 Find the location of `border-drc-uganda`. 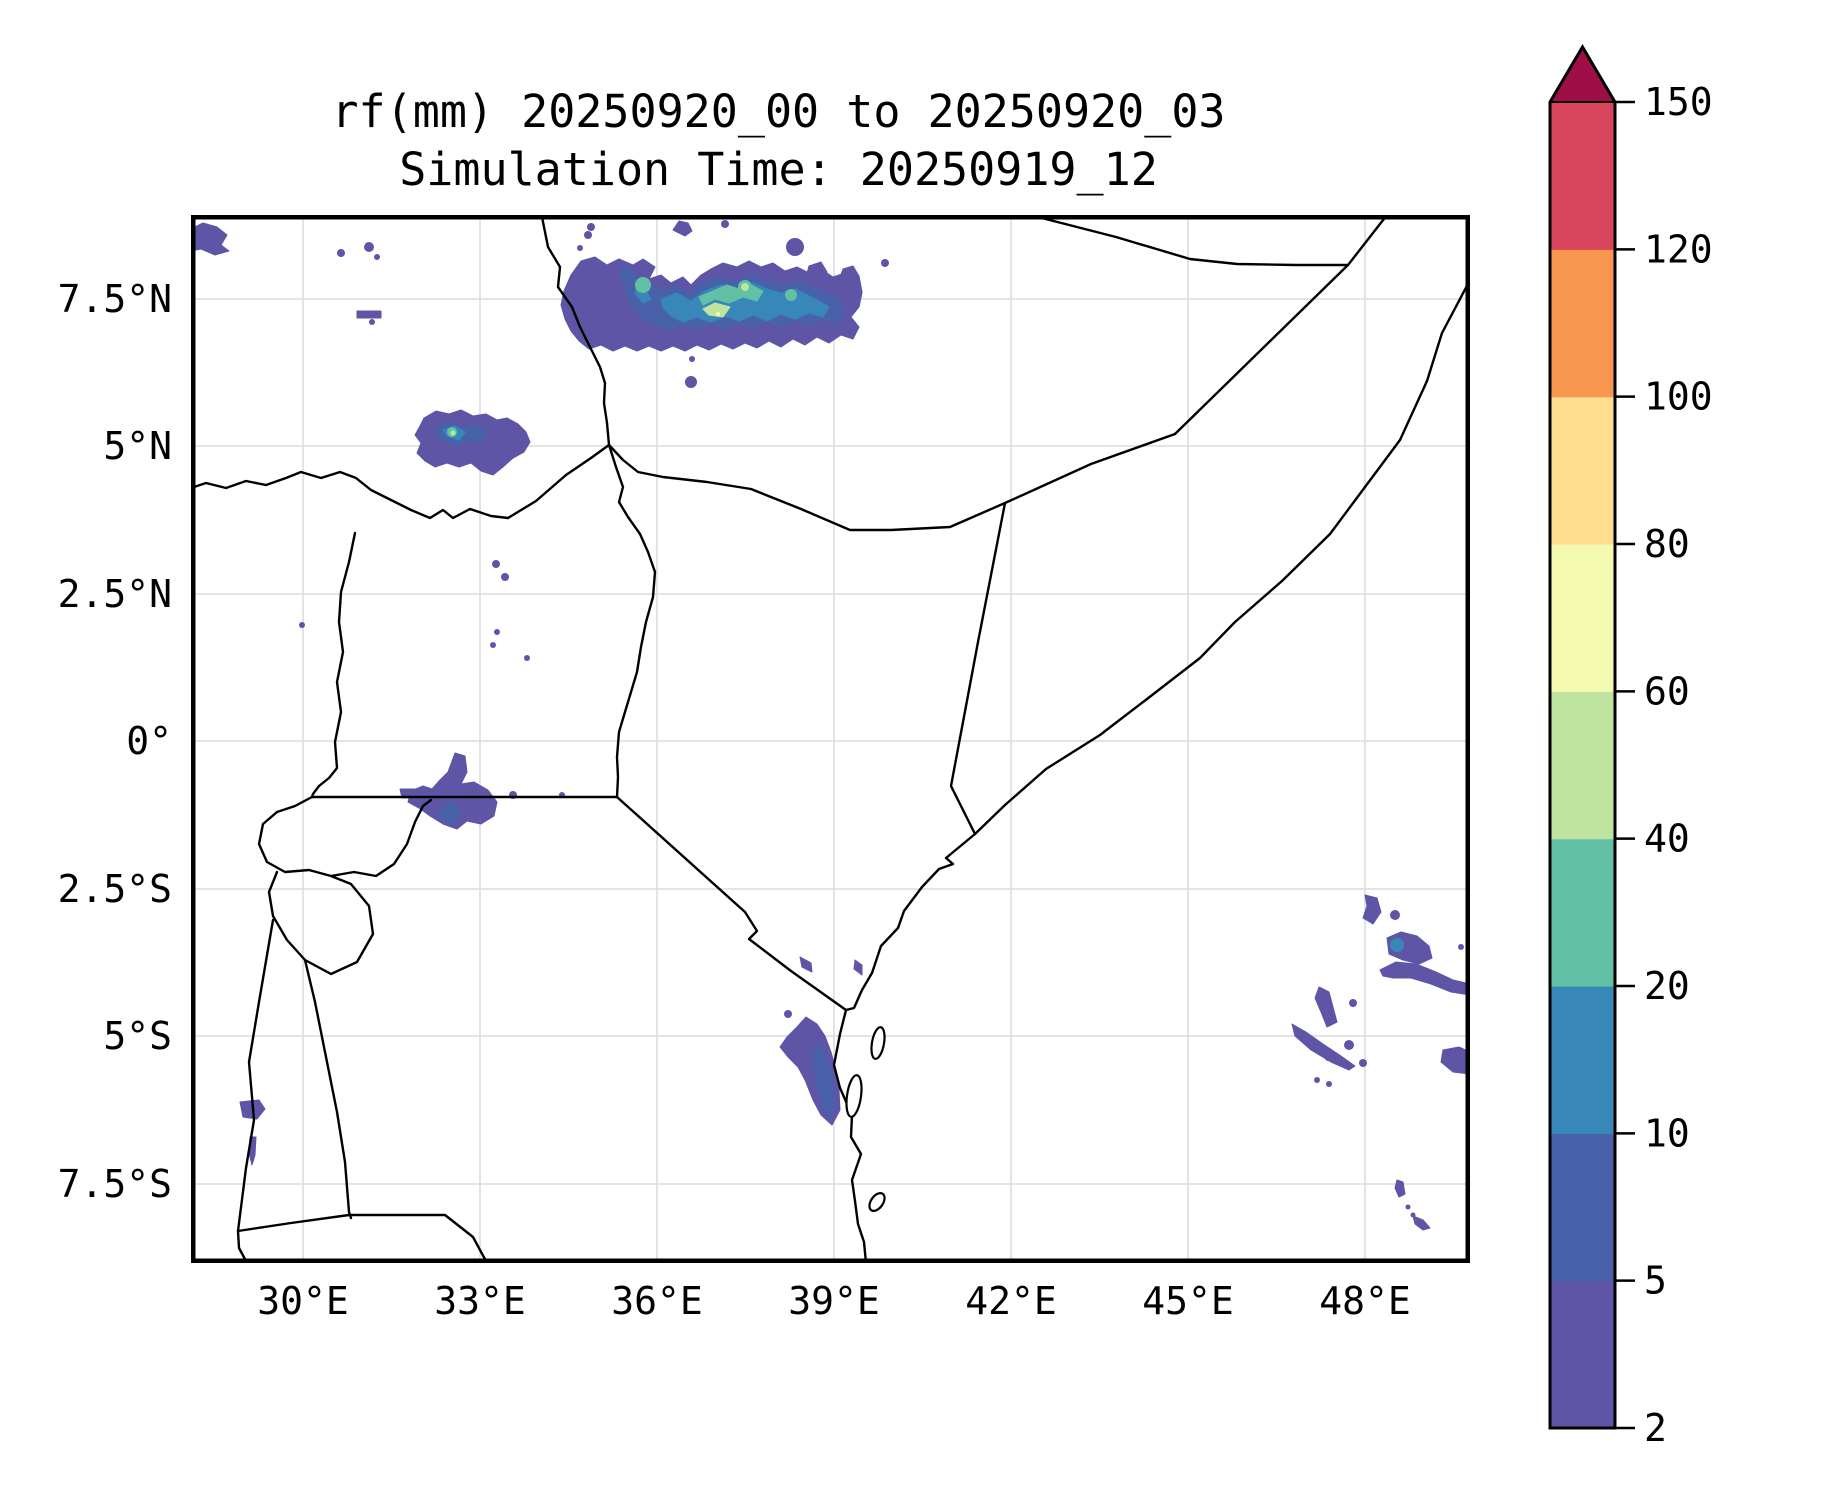

border-drc-uganda is located at coordinates (333, 665).